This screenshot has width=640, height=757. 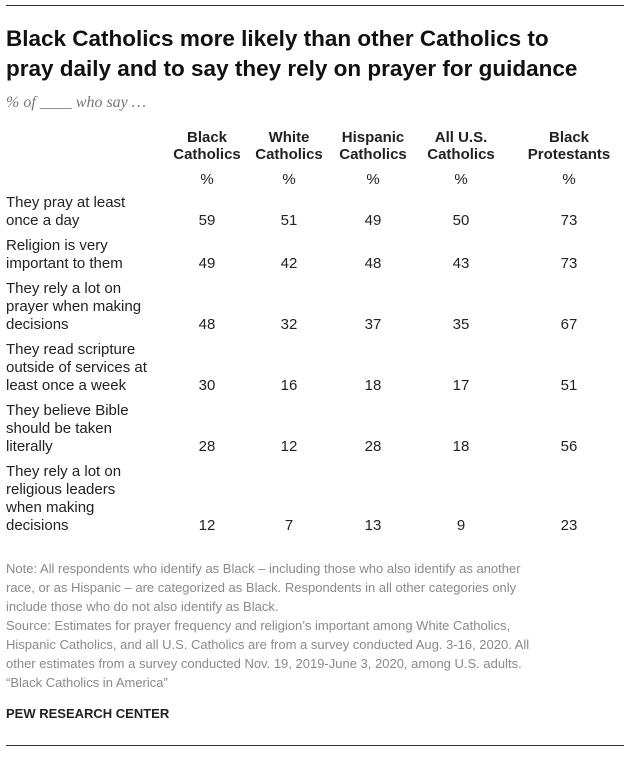 I want to click on row-label-line: outside of services at, so click(x=76, y=367).